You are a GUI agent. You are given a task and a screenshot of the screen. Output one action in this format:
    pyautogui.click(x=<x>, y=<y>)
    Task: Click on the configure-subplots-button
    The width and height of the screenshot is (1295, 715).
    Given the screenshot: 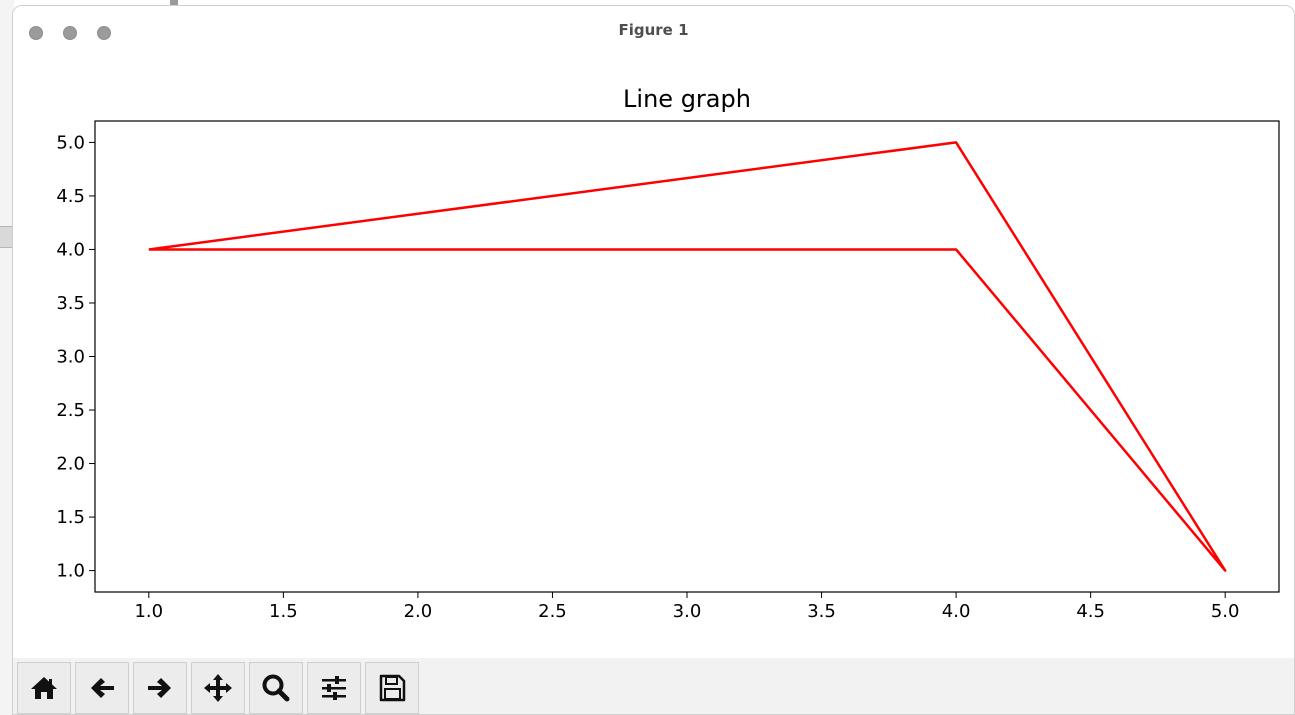 What is the action you would take?
    pyautogui.click(x=334, y=688)
    